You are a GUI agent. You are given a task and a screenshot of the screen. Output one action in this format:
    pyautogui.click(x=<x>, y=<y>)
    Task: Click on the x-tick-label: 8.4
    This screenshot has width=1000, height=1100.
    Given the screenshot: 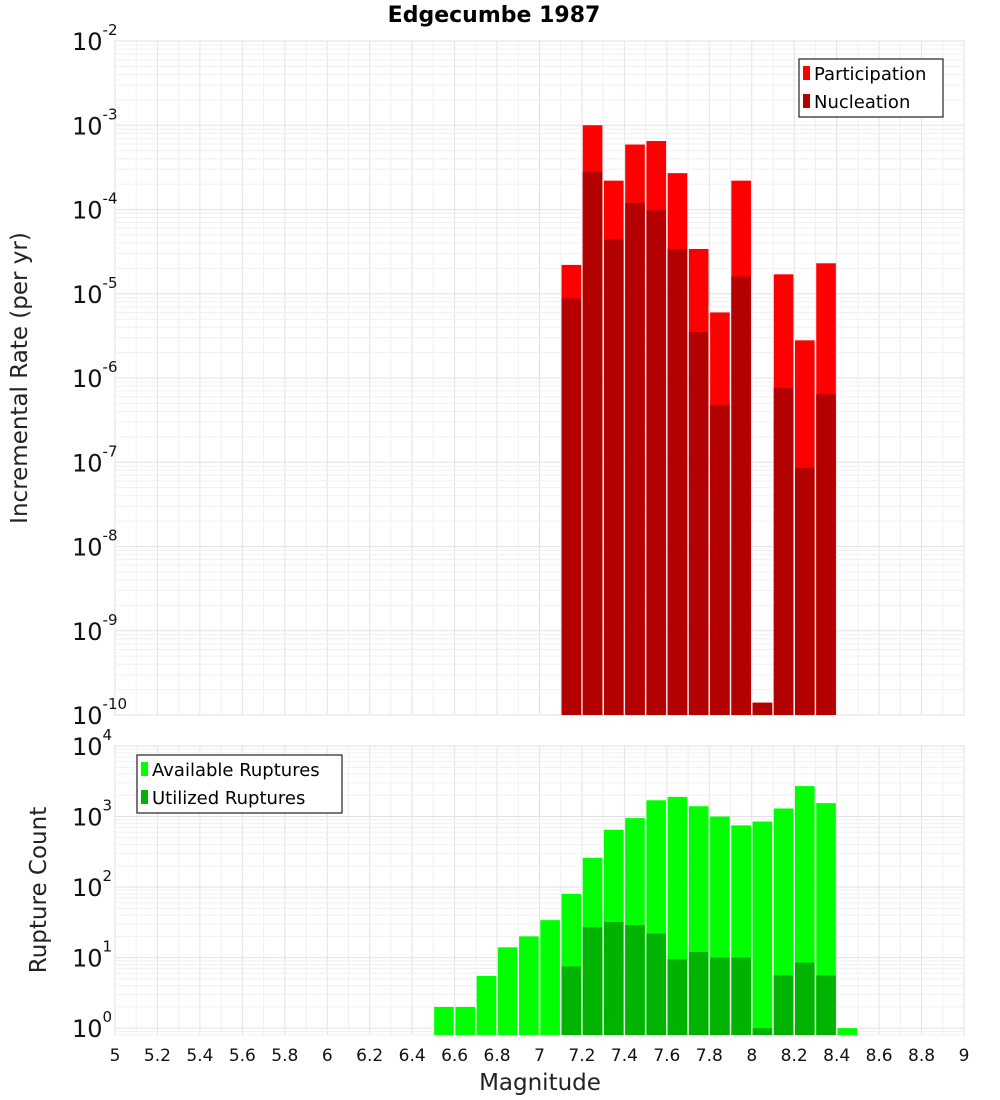 What is the action you would take?
    pyautogui.click(x=836, y=1056)
    